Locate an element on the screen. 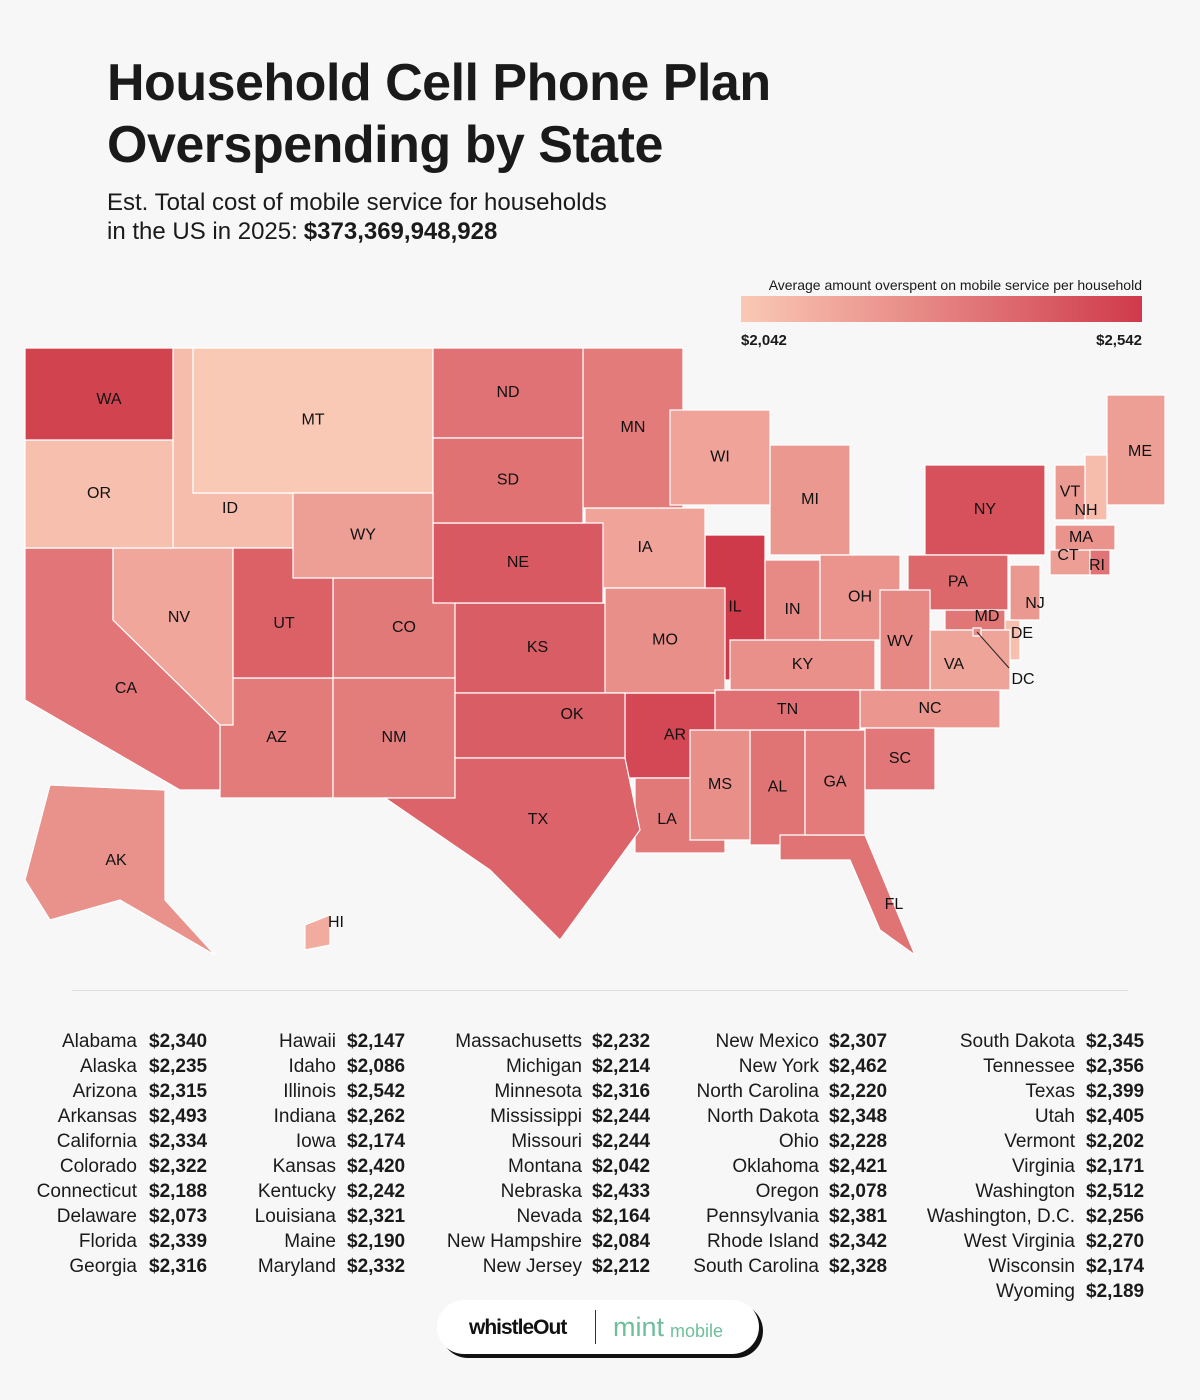 The height and width of the screenshot is (1400, 1200). state-name: Missouri is located at coordinates (546, 1141).